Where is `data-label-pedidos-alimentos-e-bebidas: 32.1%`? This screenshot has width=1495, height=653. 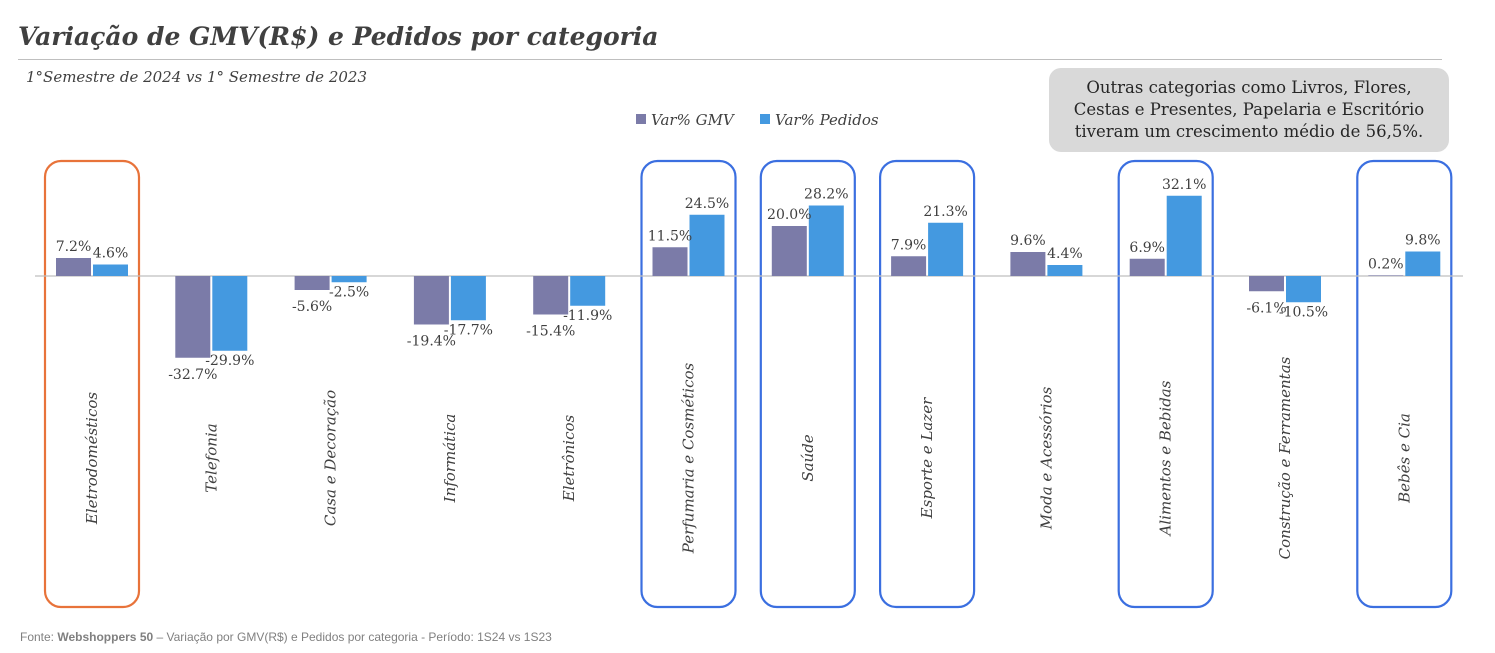 data-label-pedidos-alimentos-e-bebidas: 32.1% is located at coordinates (1184, 185).